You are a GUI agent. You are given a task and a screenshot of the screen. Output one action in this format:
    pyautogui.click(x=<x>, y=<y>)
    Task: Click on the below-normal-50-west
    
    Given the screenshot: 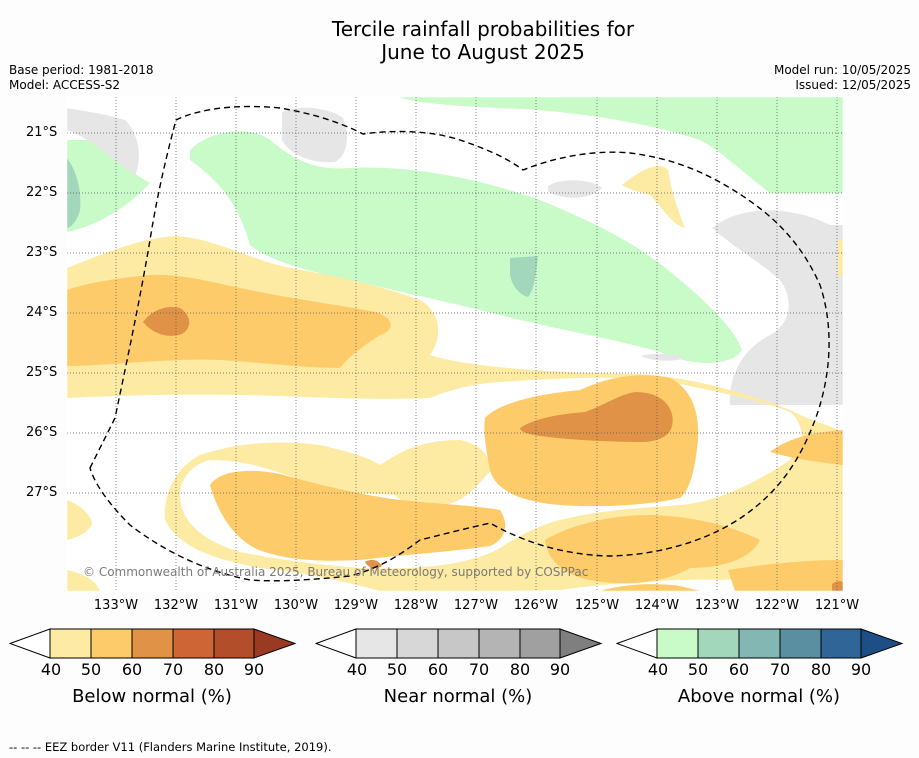 What is the action you would take?
    pyautogui.click(x=229, y=321)
    